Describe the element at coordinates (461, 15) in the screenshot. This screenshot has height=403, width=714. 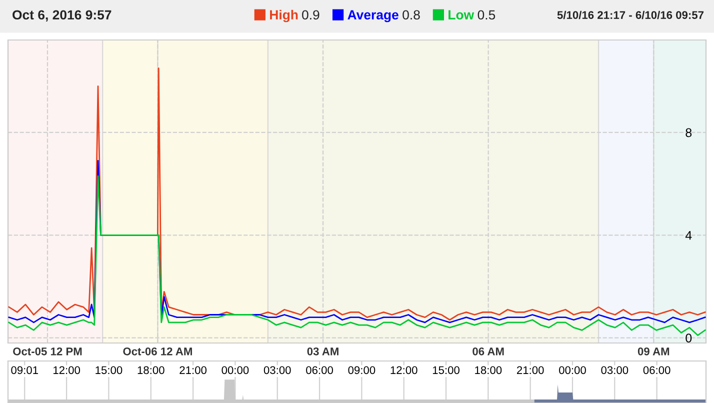
I see `legend-label: Low` at that location.